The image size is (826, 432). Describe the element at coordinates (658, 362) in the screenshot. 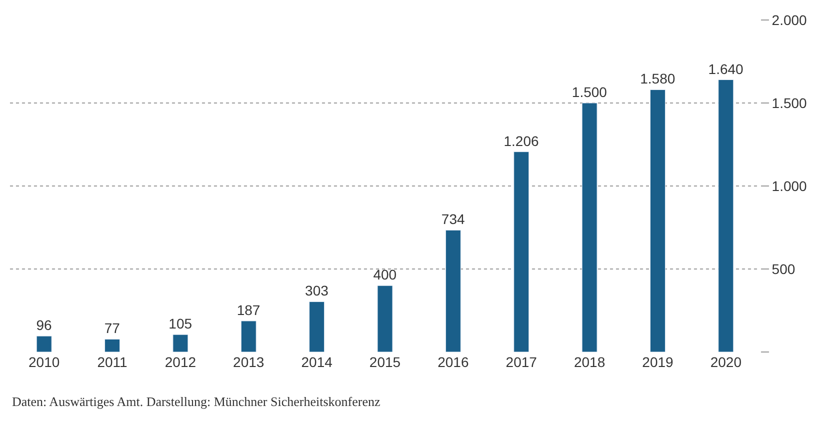

I see `x-tick-label: 2019` at that location.